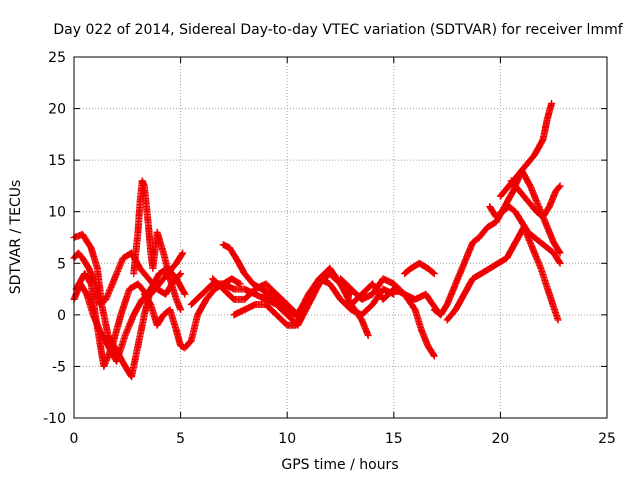 The height and width of the screenshot is (480, 640). Describe the element at coordinates (57, 110) in the screenshot. I see `y-tick-label: 20` at that location.